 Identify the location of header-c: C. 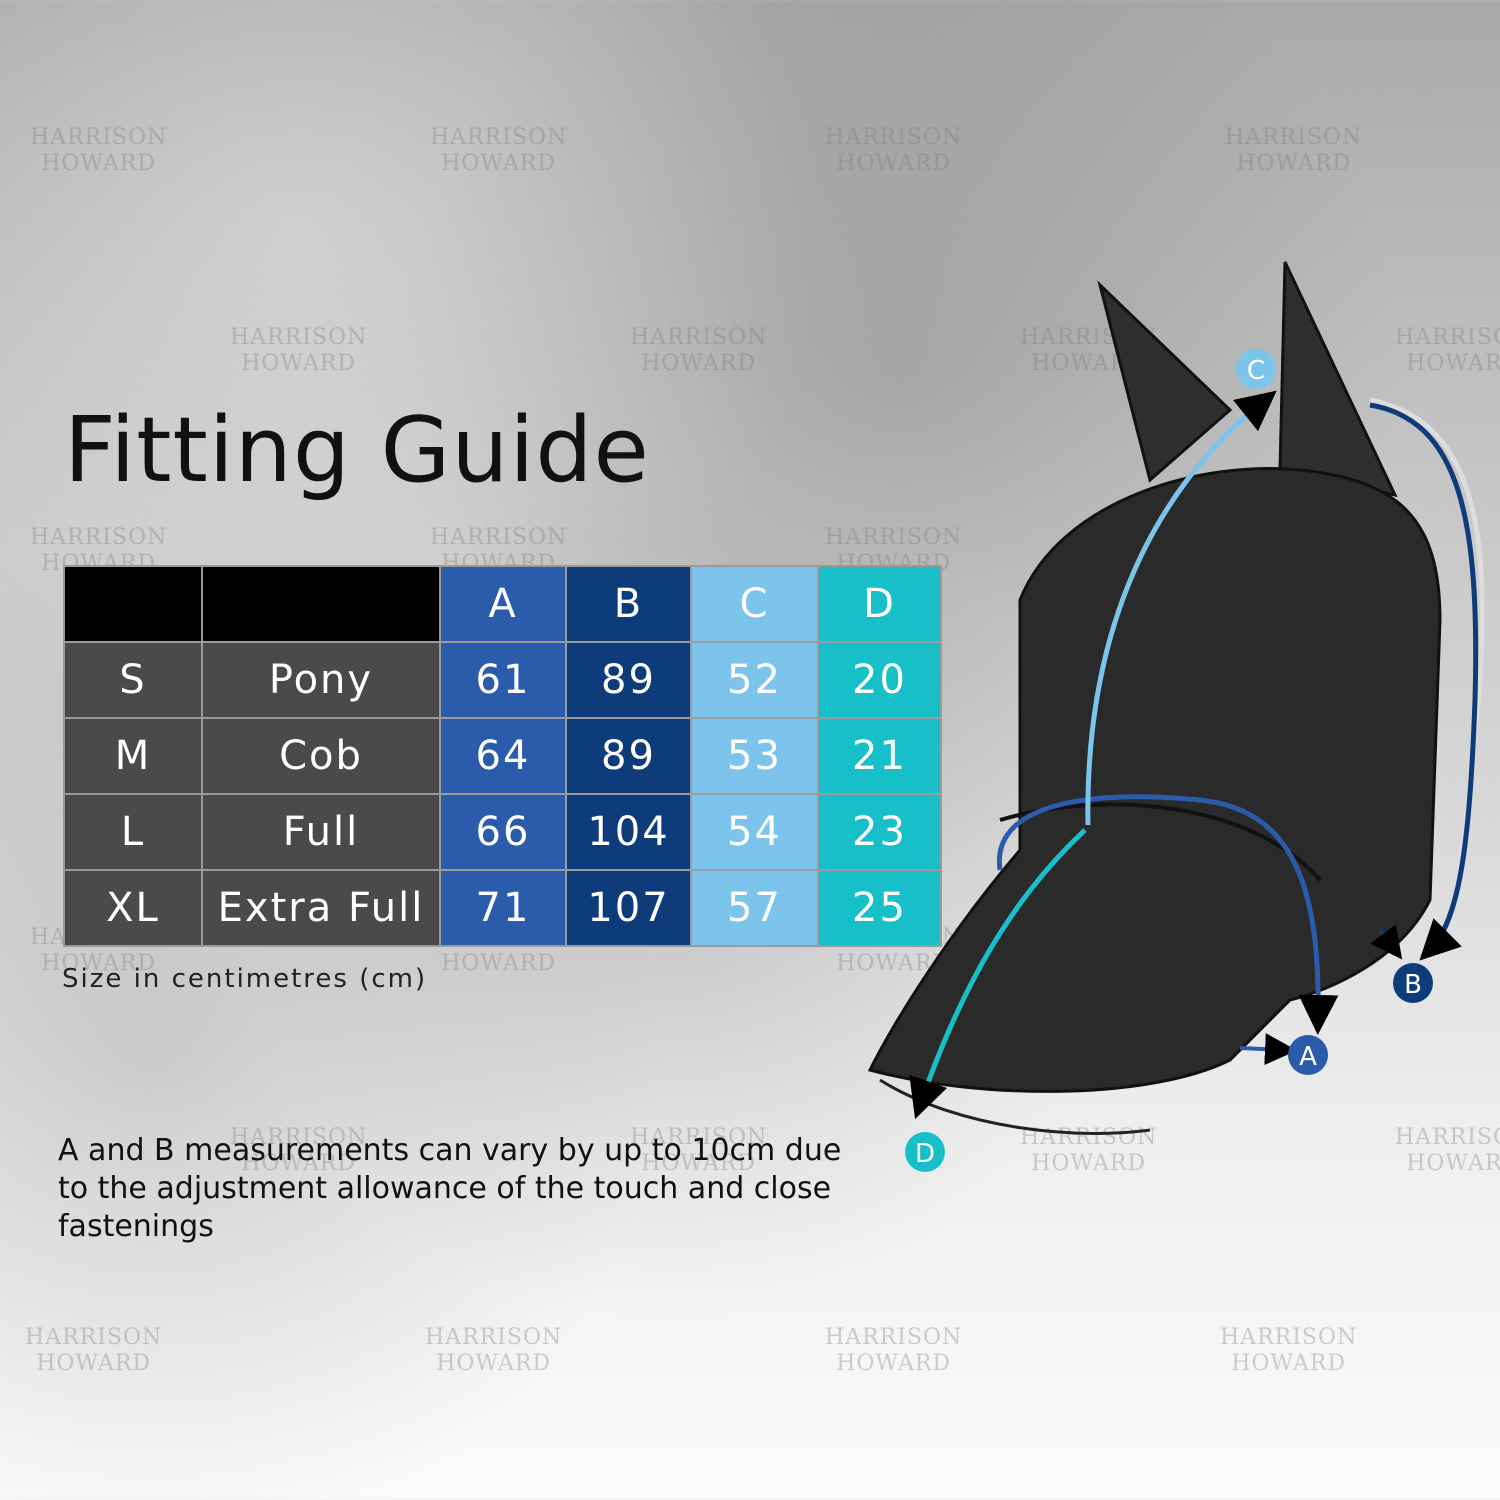
(754, 604).